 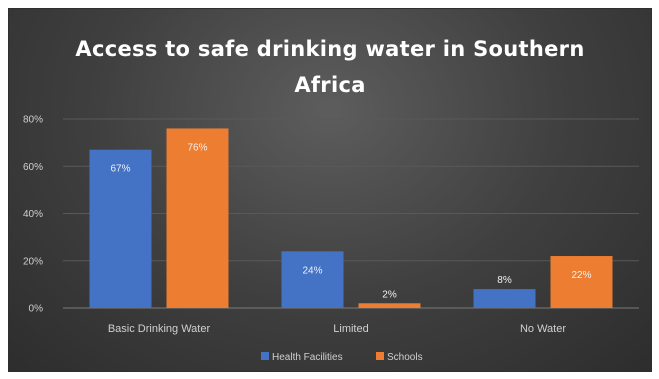 What do you see at coordinates (197, 147) in the screenshot?
I see `data-label: 76%` at bounding box center [197, 147].